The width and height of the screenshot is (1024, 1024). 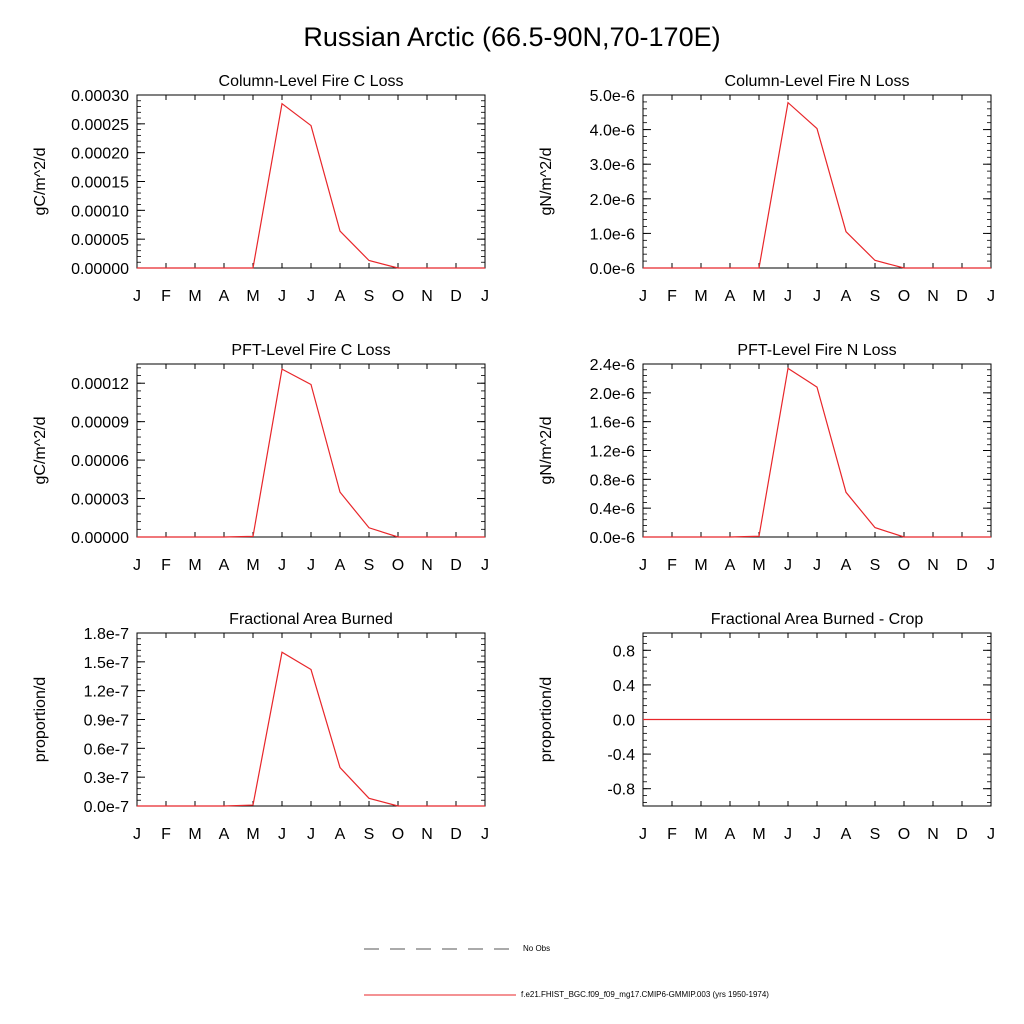 I want to click on y-tick-label: 0.00020, so click(x=100, y=154).